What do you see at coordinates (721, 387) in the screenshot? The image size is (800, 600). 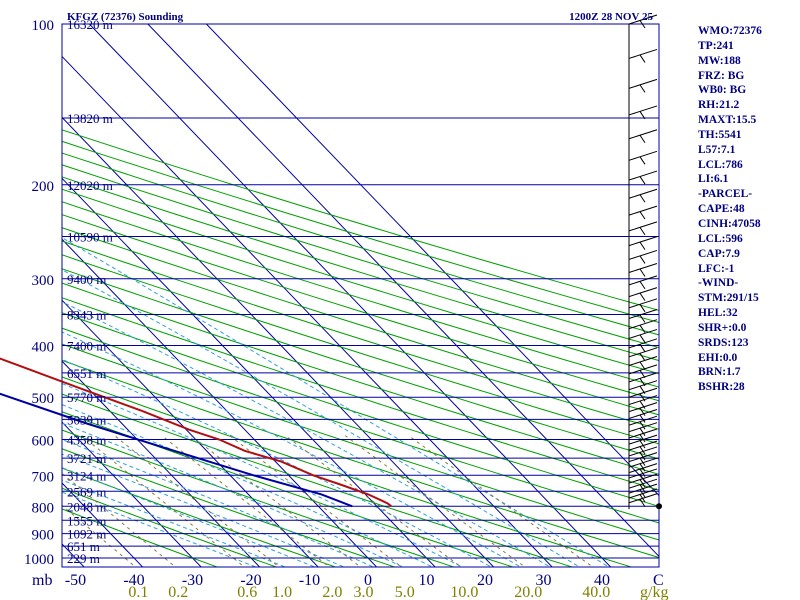 I see `indices-line: BSHR:28` at bounding box center [721, 387].